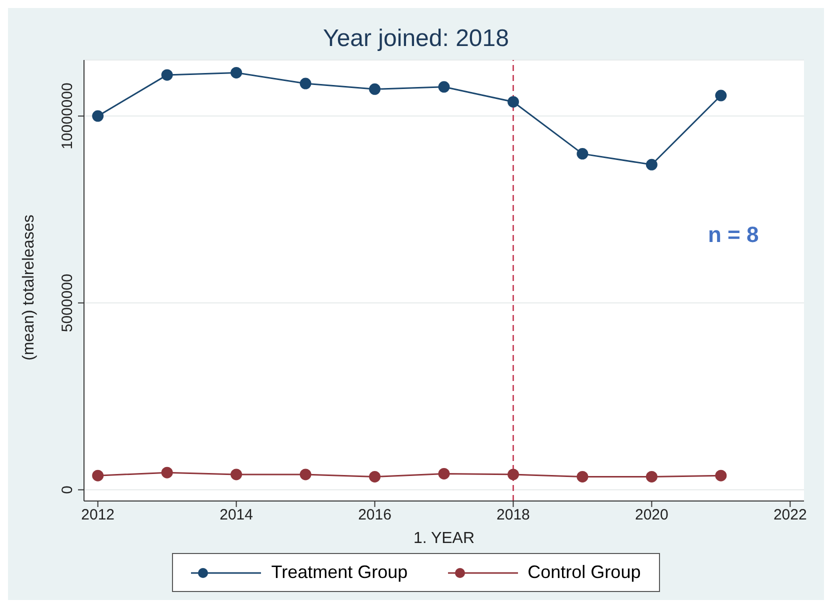 This screenshot has height=608, width=832. What do you see at coordinates (790, 515) in the screenshot?
I see `x-tick-label: 2022` at bounding box center [790, 515].